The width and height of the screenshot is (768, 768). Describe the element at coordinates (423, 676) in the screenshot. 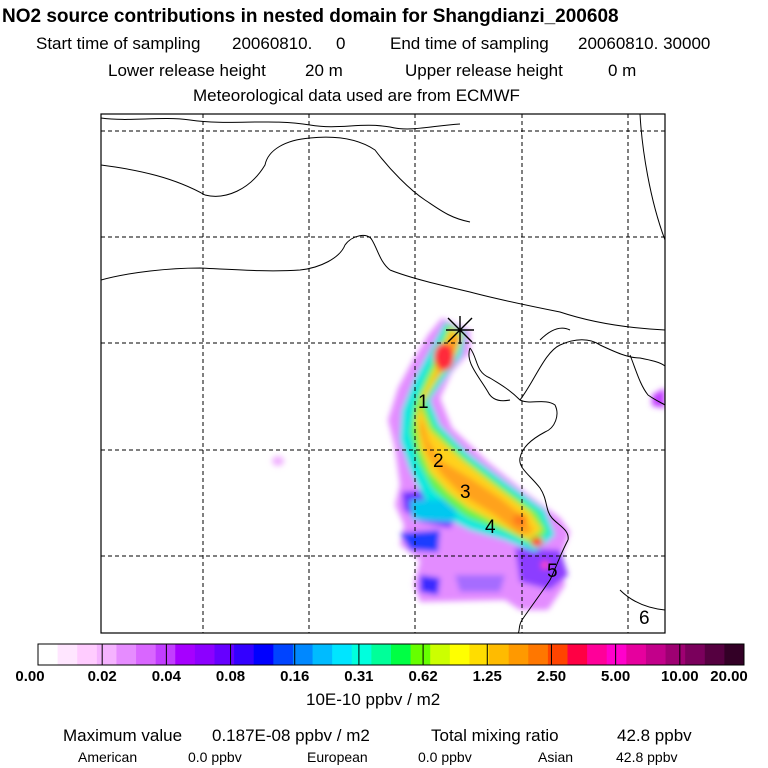

I see `colorbar-tick-label: 0.62` at that location.